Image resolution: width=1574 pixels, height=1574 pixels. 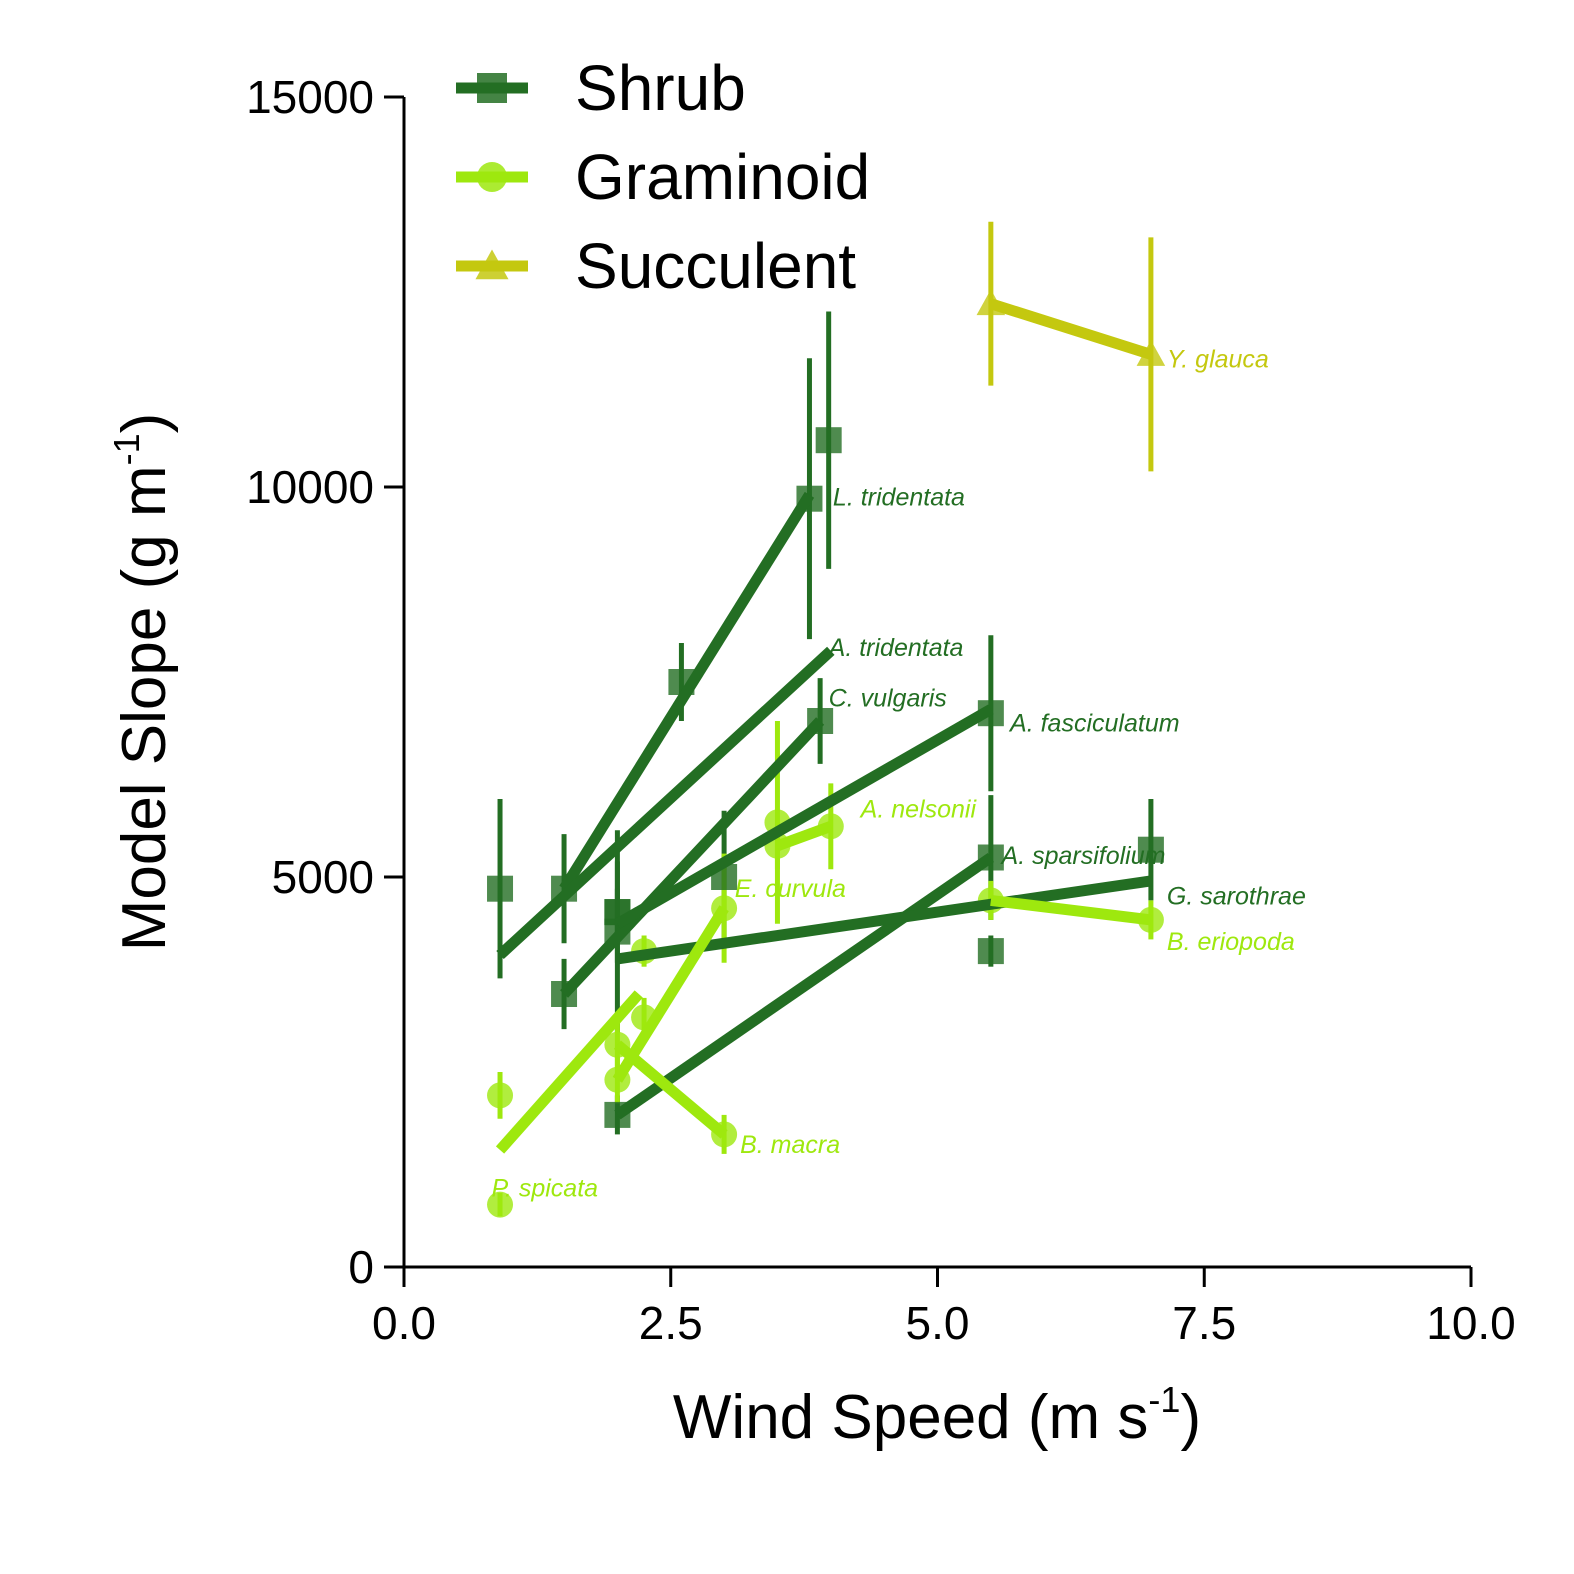 I want to click on point-l-tridentata, so click(x=828, y=440).